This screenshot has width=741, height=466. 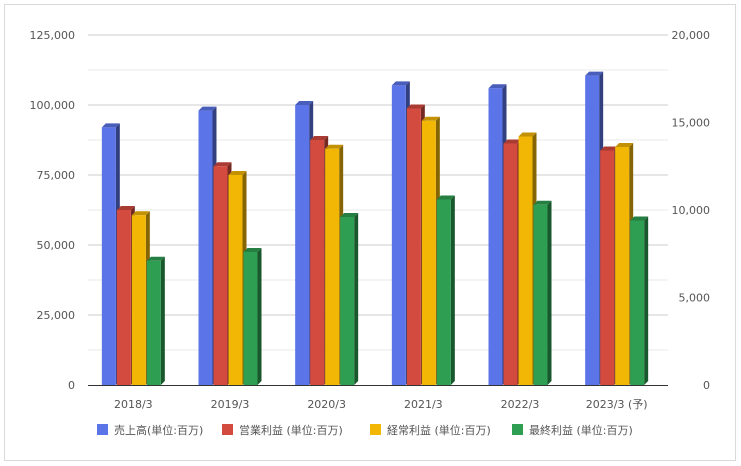 What do you see at coordinates (56, 175) in the screenshot?
I see `left-tick-label: 75,000` at bounding box center [56, 175].